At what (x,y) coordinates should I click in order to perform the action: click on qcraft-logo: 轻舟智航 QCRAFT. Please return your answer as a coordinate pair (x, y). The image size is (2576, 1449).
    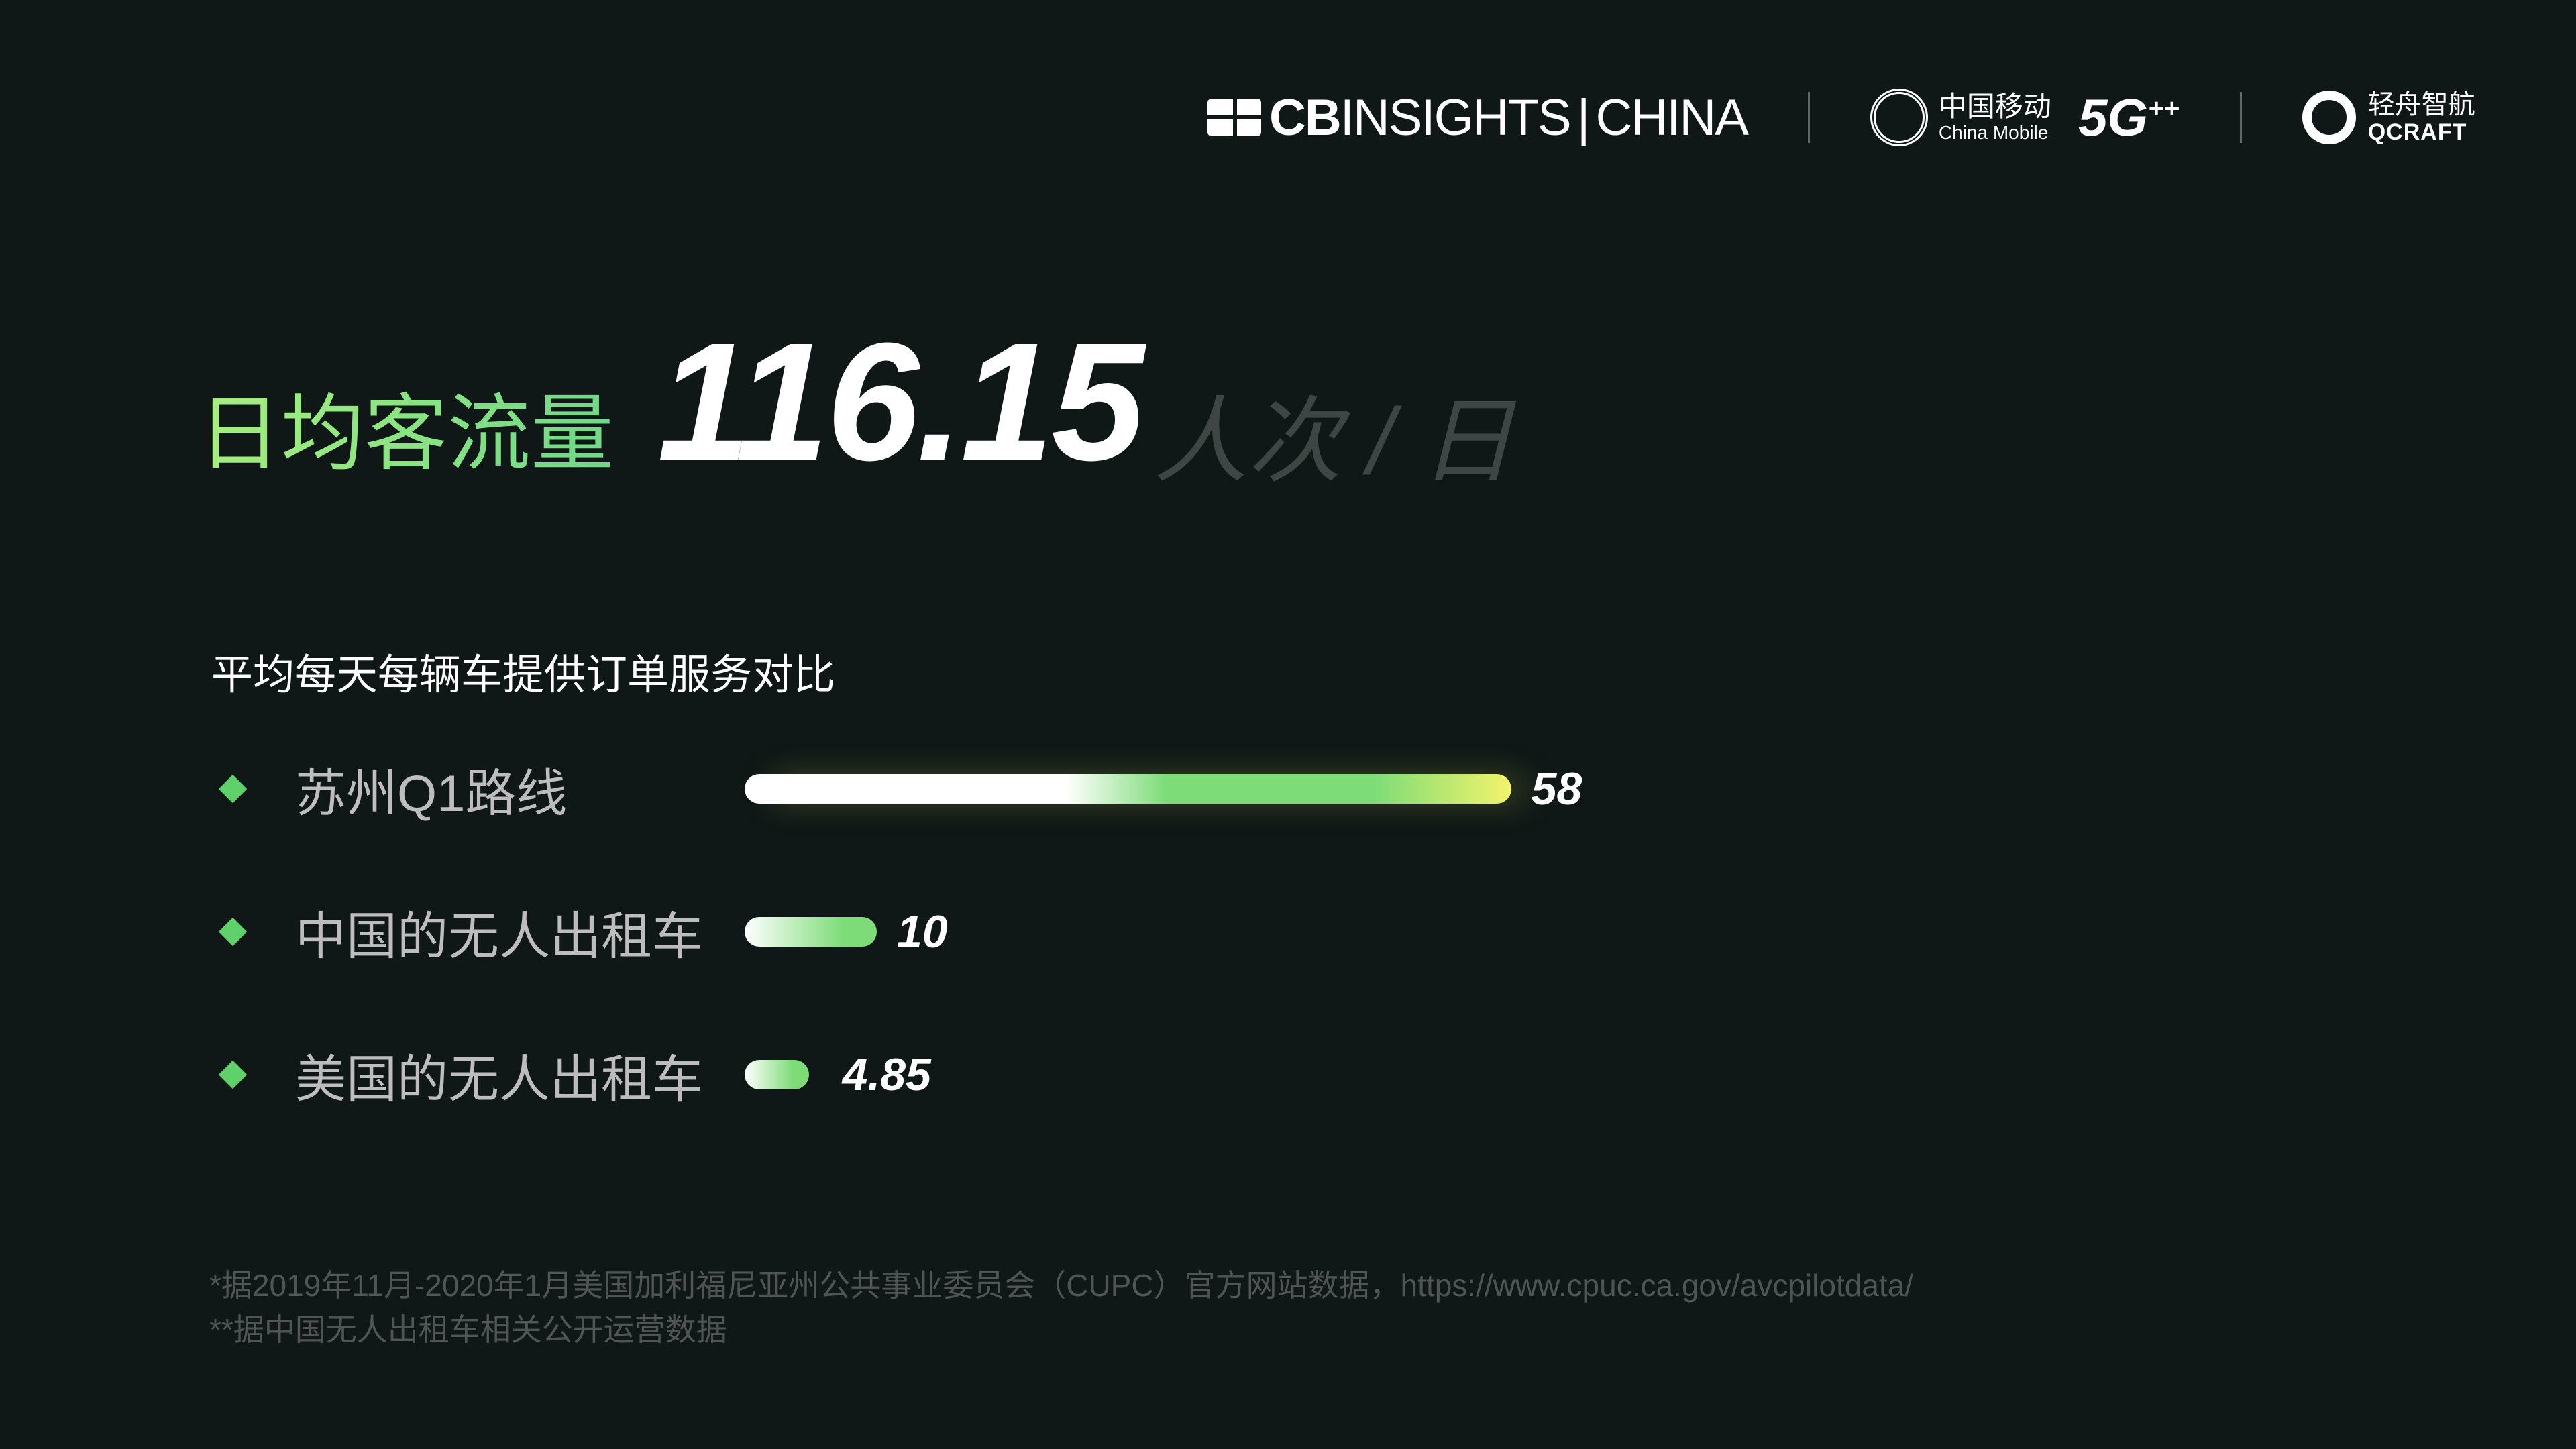
    Looking at the image, I should click on (2388, 117).